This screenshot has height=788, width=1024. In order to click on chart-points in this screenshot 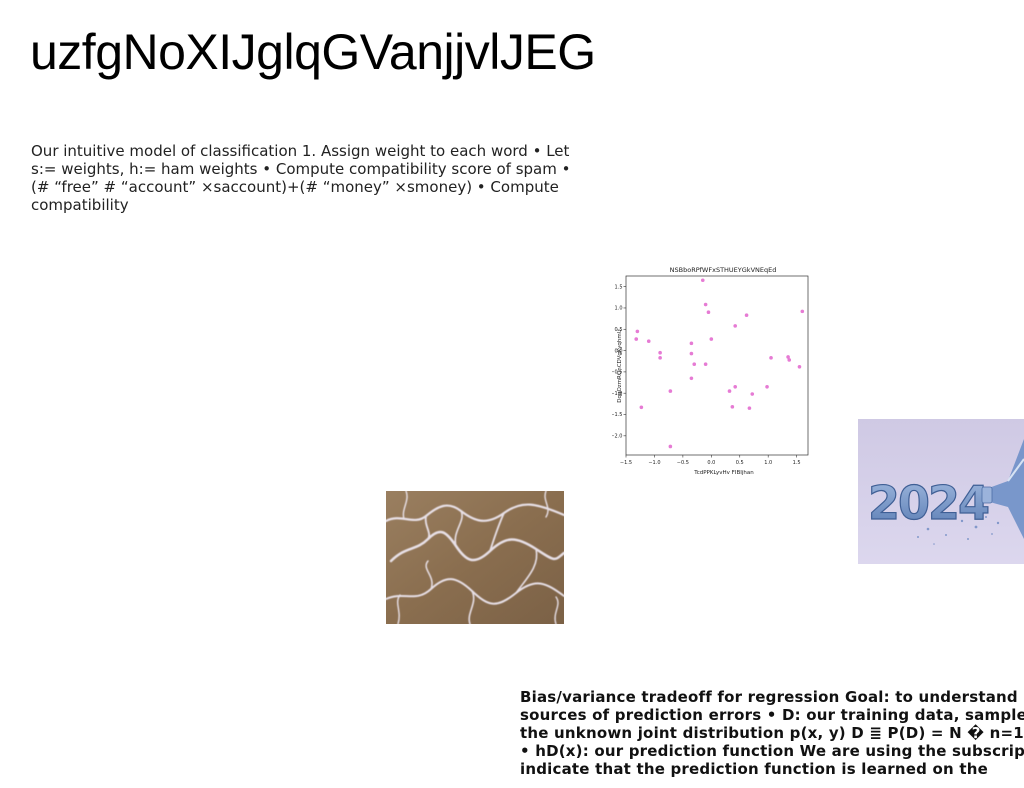, I will do `click(719, 363)`.